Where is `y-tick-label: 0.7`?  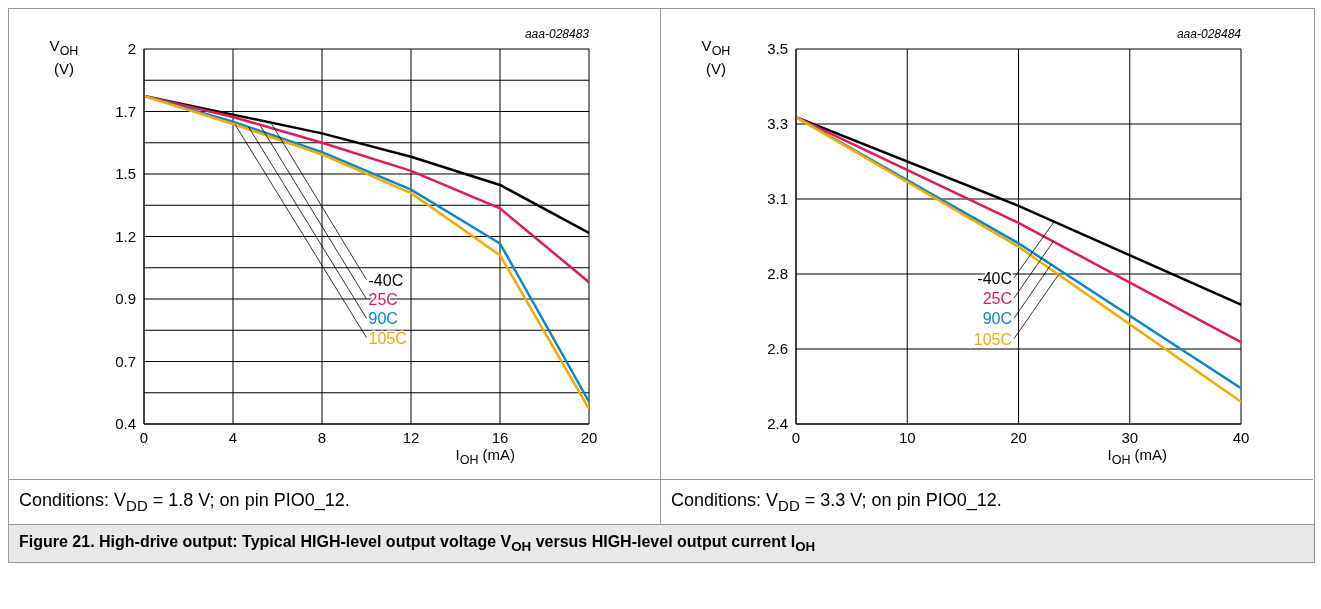 y-tick-label: 0.7 is located at coordinates (125, 361).